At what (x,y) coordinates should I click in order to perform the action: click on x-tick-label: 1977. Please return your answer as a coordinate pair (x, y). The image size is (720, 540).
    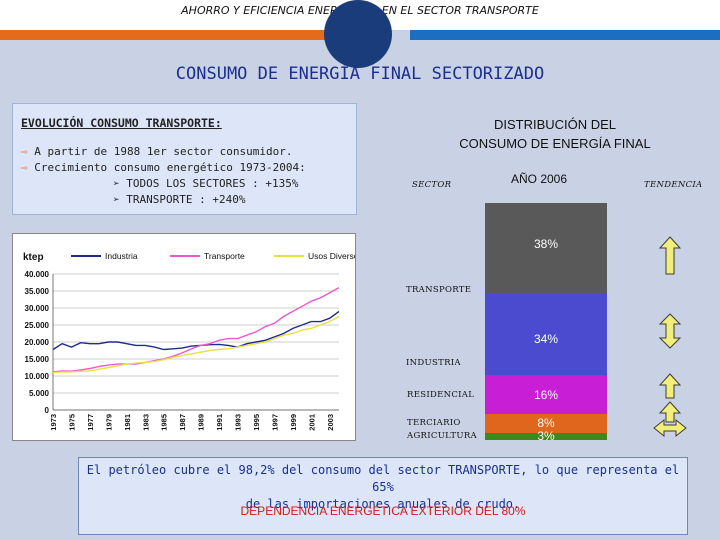
    Looking at the image, I should click on (90, 422).